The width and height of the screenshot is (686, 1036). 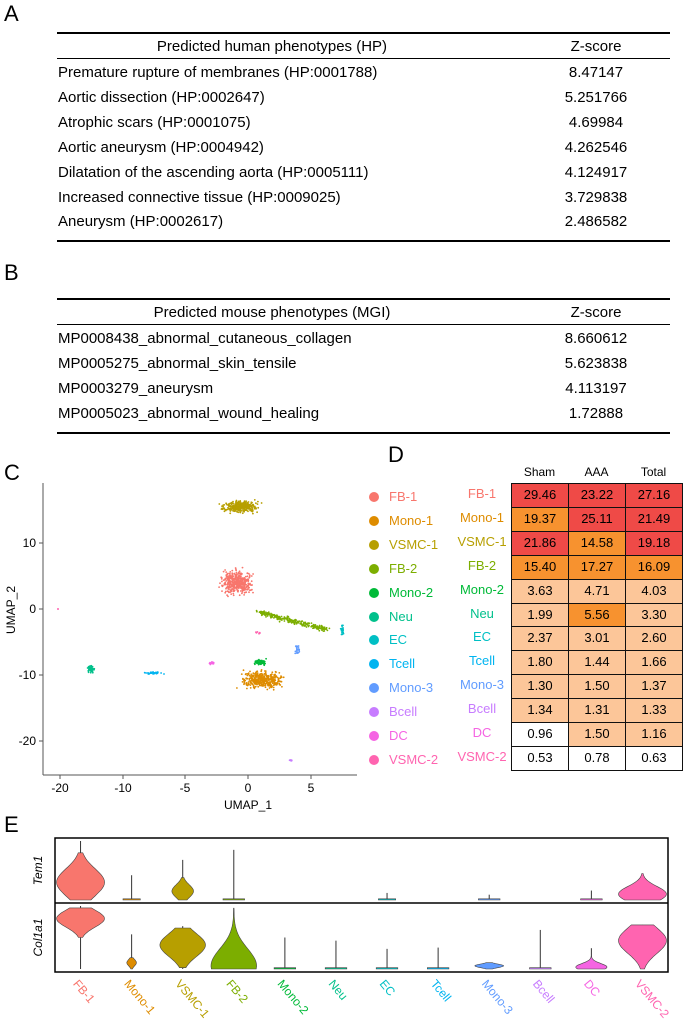 I want to click on violin-category-label: DC, so click(x=592, y=988).